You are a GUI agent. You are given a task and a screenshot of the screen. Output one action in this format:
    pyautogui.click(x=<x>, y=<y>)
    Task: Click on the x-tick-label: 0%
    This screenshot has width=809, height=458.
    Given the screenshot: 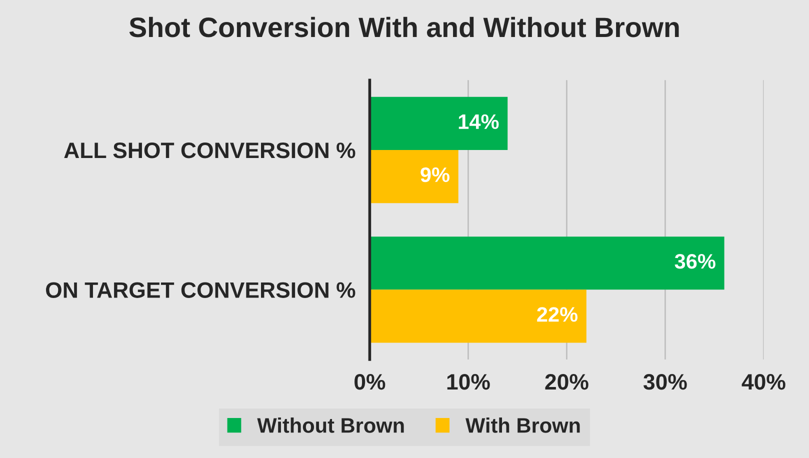 What is the action you would take?
    pyautogui.click(x=370, y=382)
    